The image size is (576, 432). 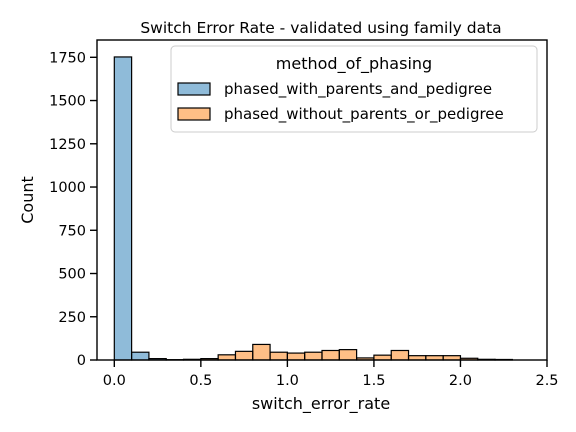 What do you see at coordinates (67, 145) in the screenshot?
I see `y-tick-label: 1250` at bounding box center [67, 145].